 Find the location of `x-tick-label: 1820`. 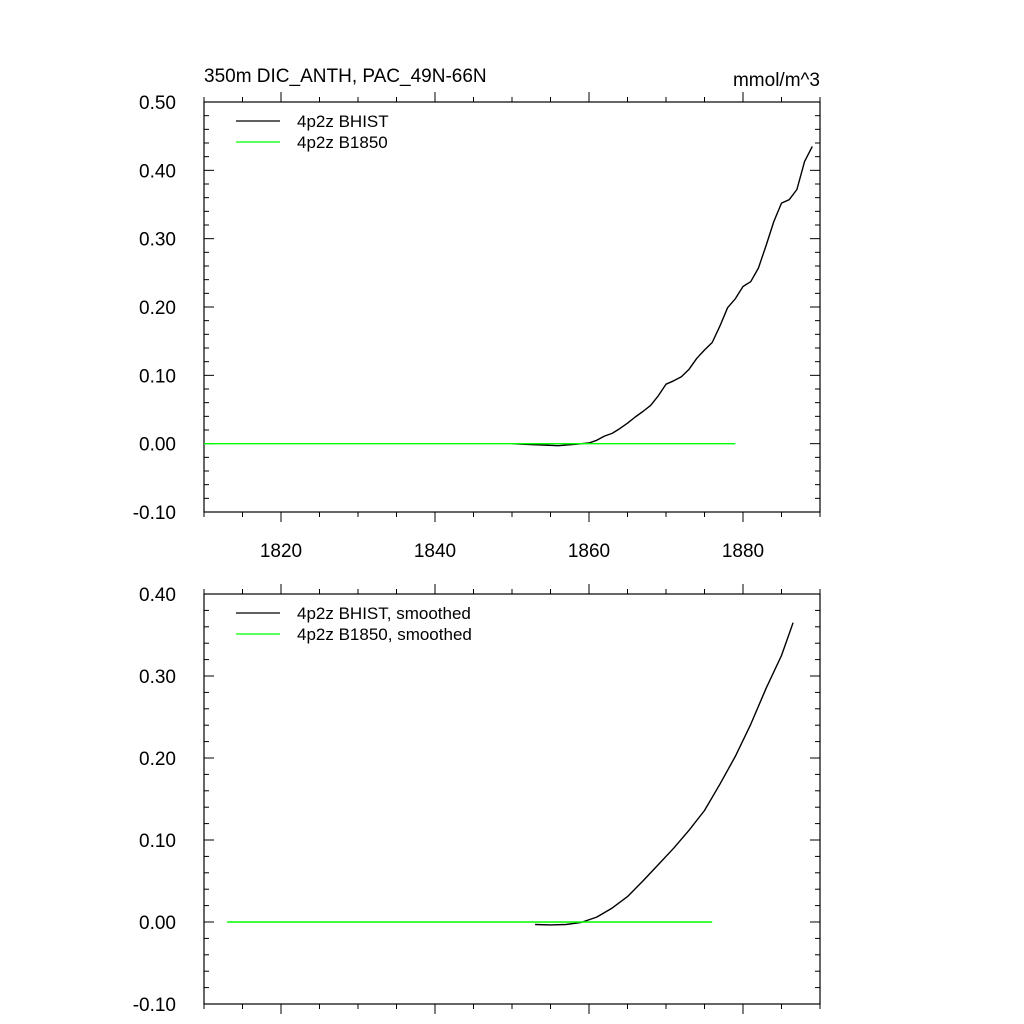

x-tick-label: 1820 is located at coordinates (281, 551).